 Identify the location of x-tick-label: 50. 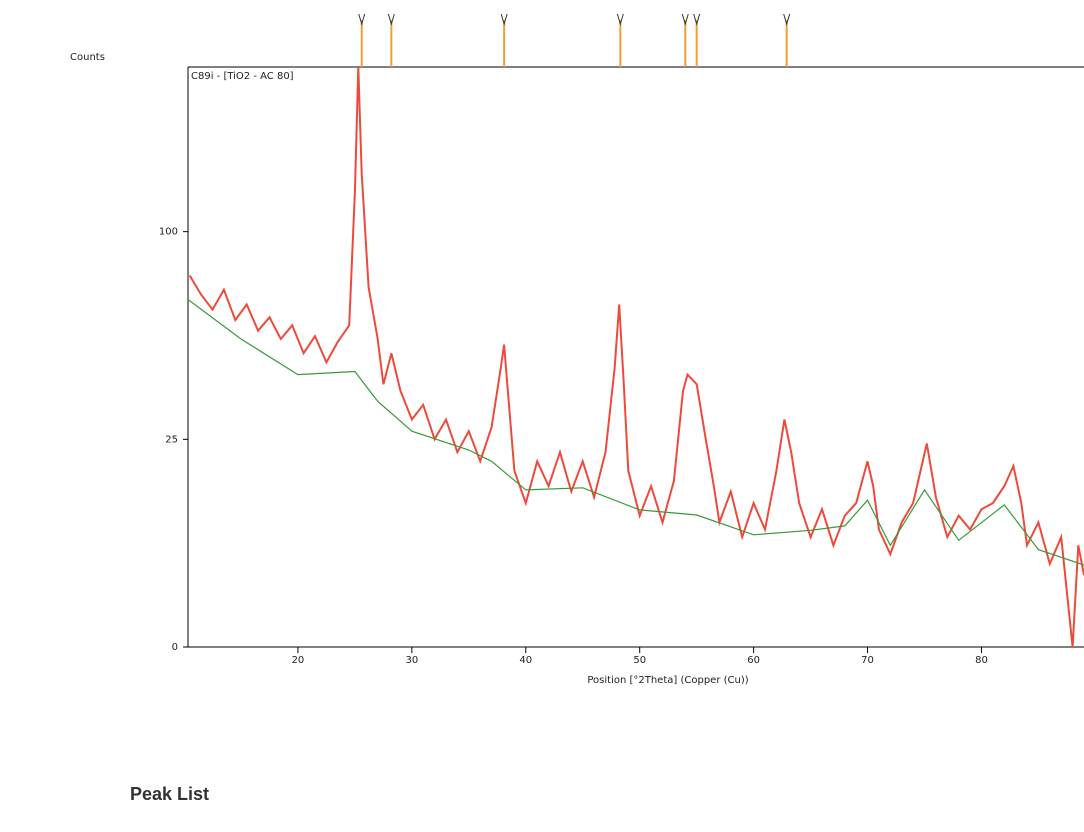
(639, 660).